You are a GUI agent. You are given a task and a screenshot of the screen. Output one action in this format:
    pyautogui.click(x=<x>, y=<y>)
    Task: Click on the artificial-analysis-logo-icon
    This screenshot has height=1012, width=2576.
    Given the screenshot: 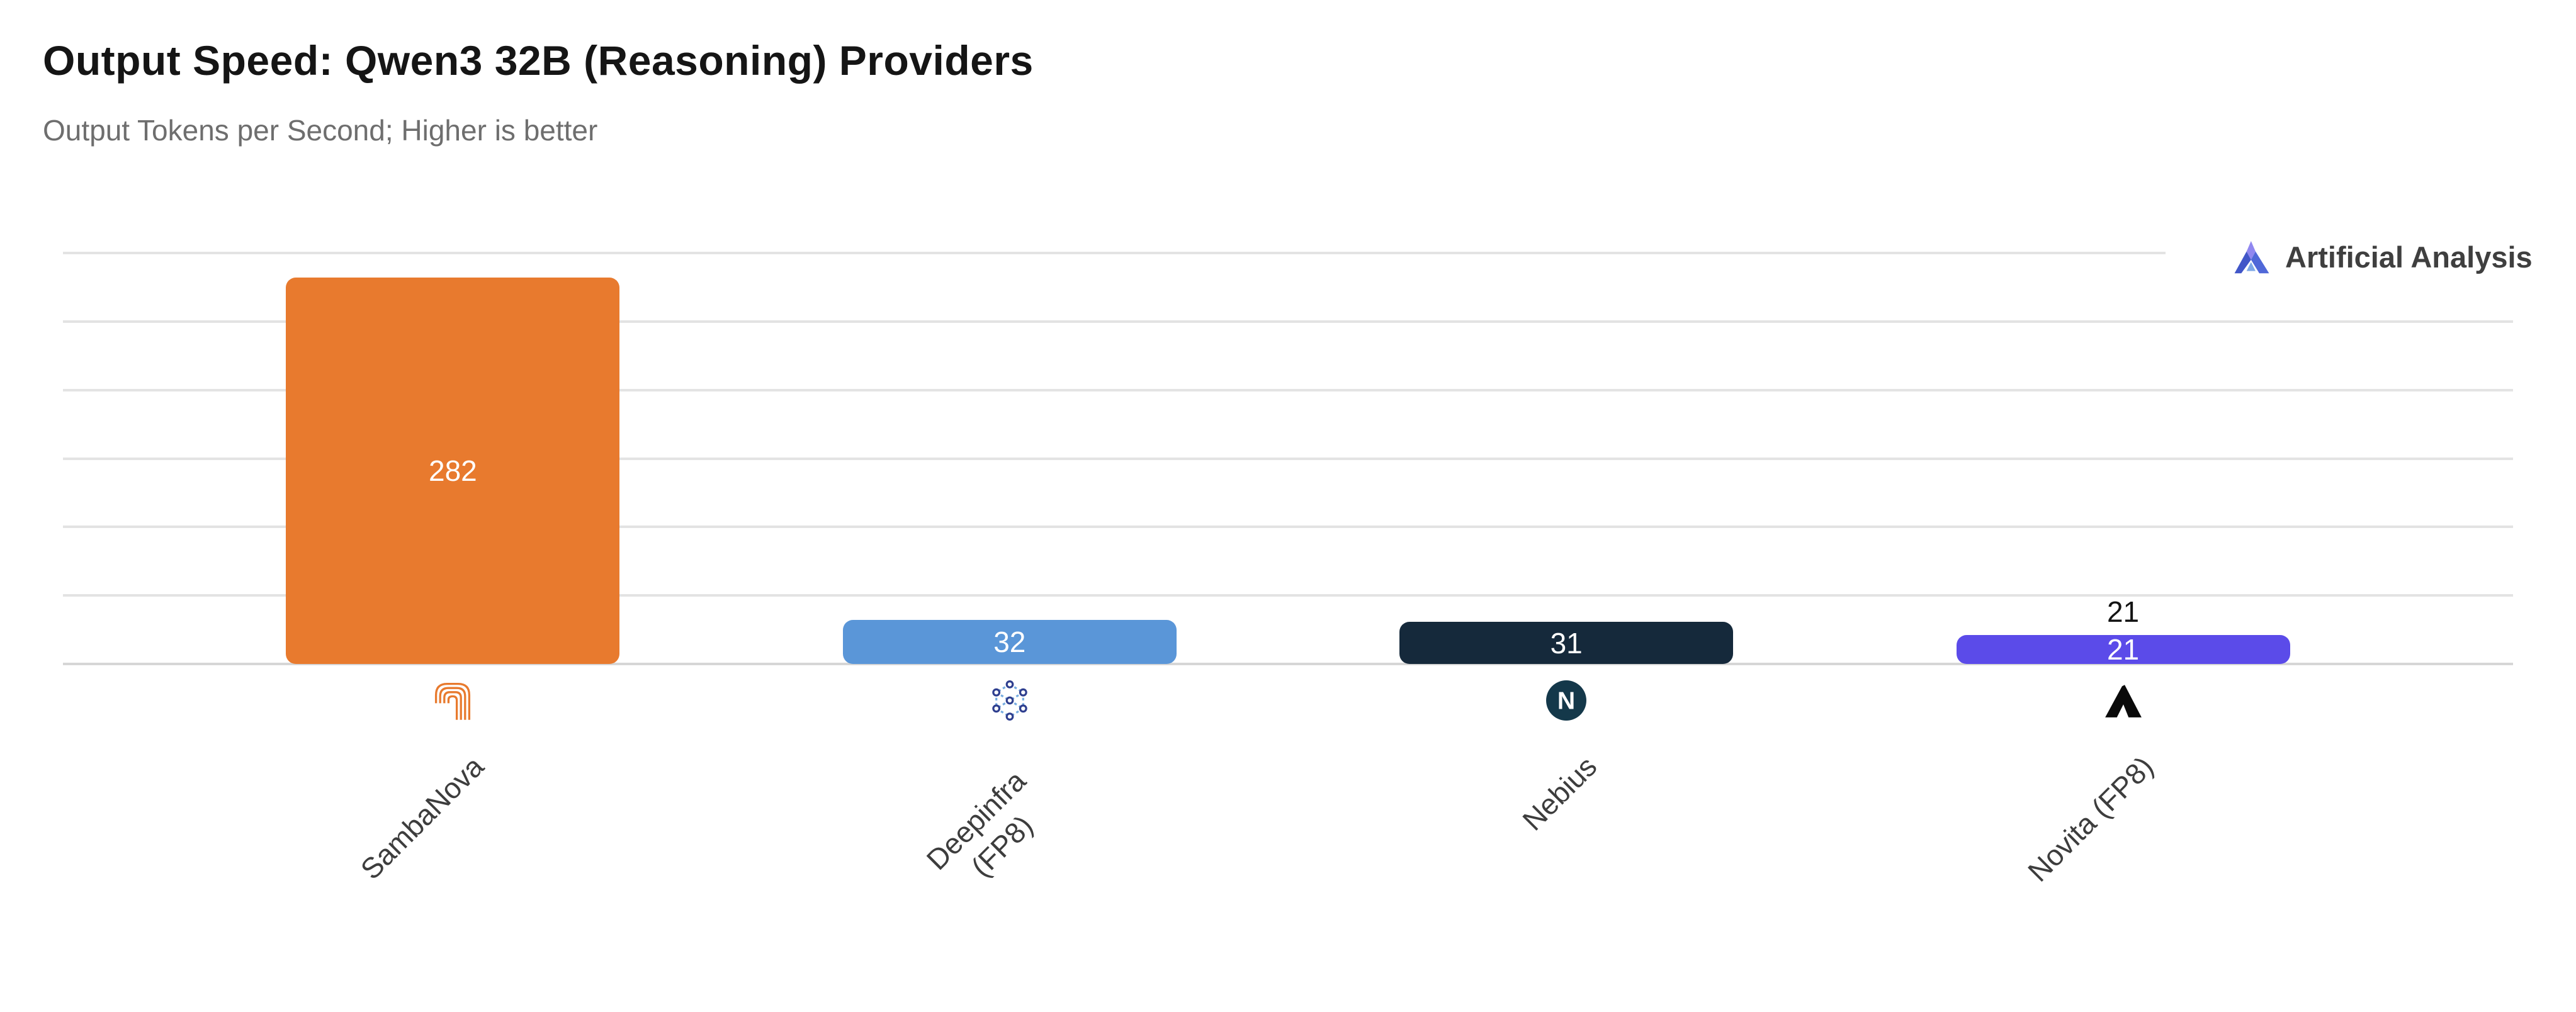 What is the action you would take?
    pyautogui.click(x=2251, y=257)
    